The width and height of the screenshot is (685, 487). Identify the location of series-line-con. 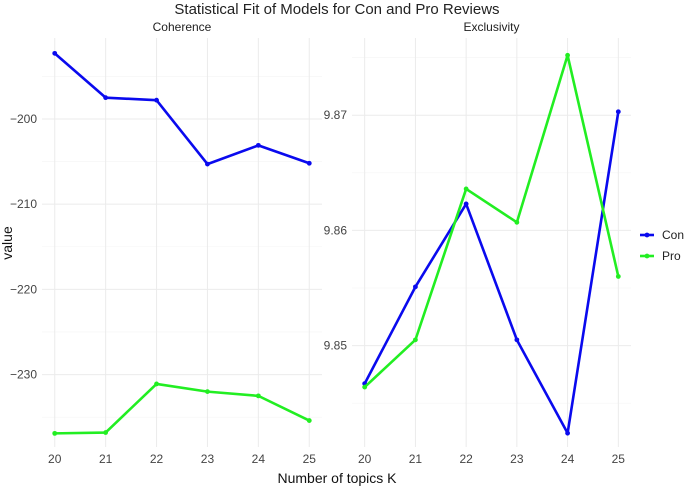
(181, 109).